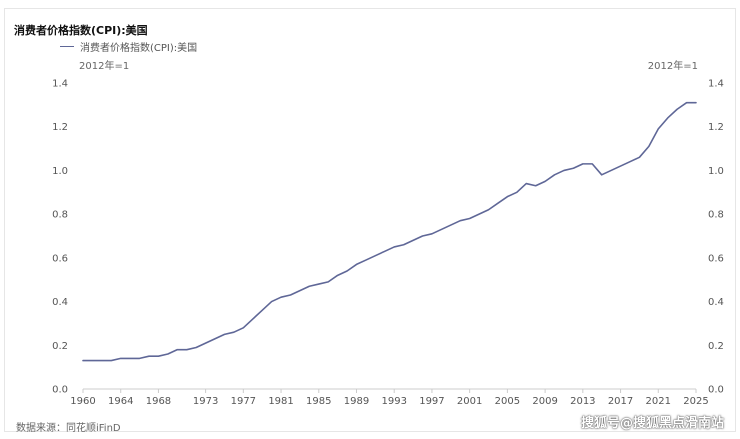  What do you see at coordinates (431, 401) in the screenshot?
I see `x-tick-label: 1997` at bounding box center [431, 401].